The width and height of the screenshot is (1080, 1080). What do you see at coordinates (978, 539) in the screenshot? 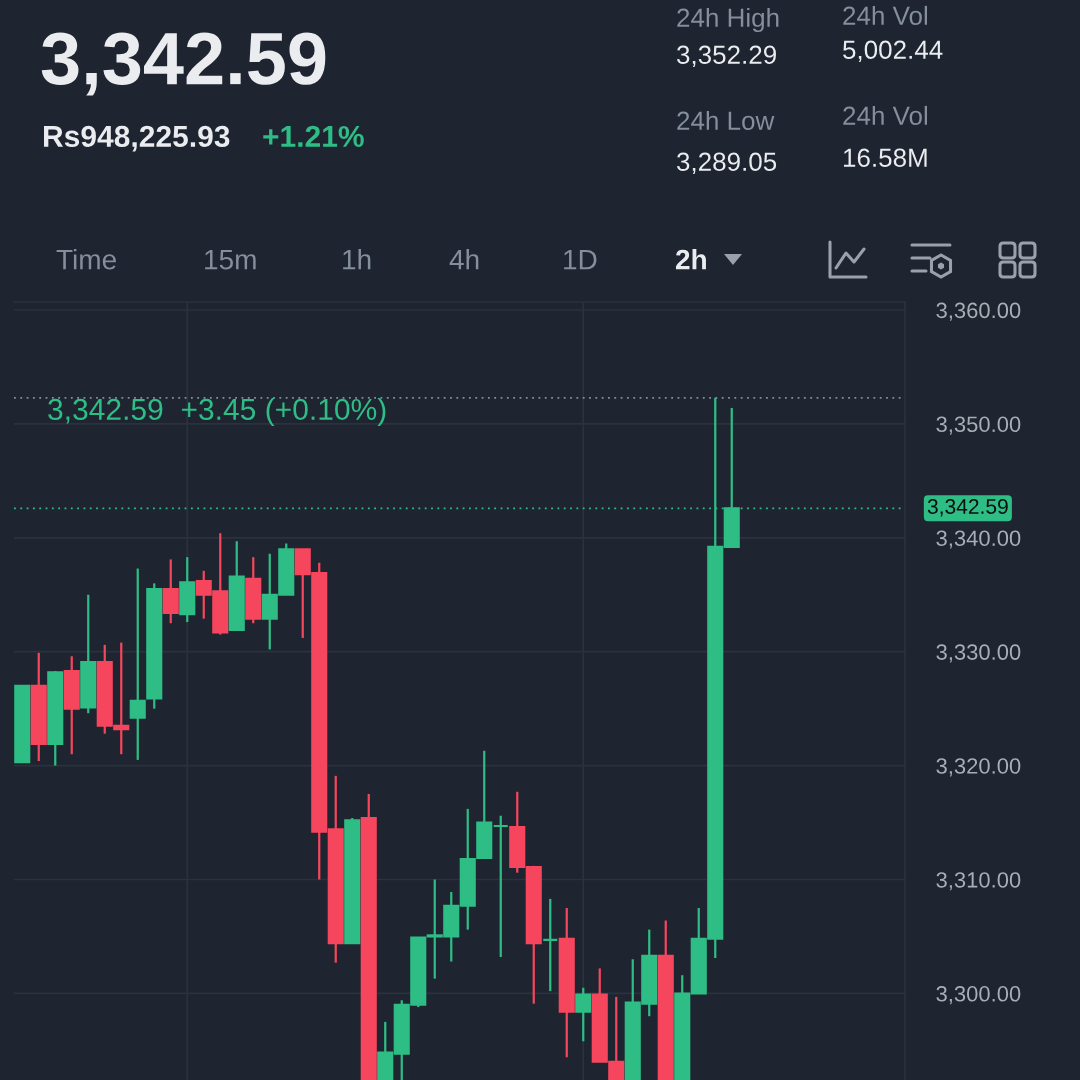
I see `y-tick-label: 3,340.00` at bounding box center [978, 539].